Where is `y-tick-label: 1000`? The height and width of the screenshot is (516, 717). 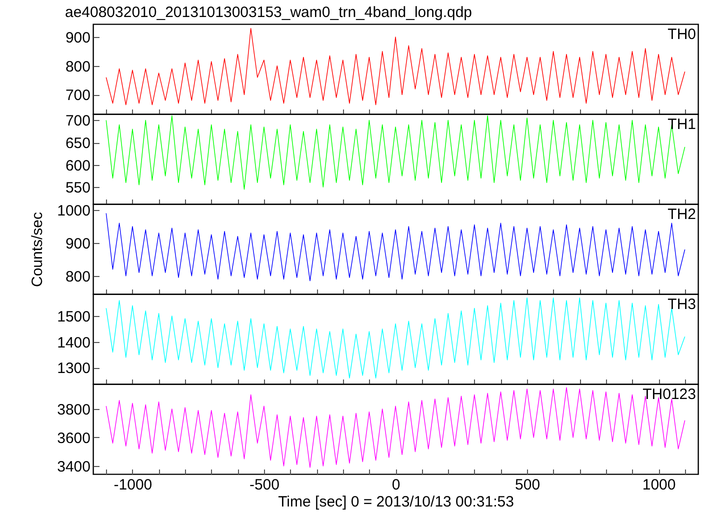 y-tick-label: 1000 is located at coordinates (73, 211).